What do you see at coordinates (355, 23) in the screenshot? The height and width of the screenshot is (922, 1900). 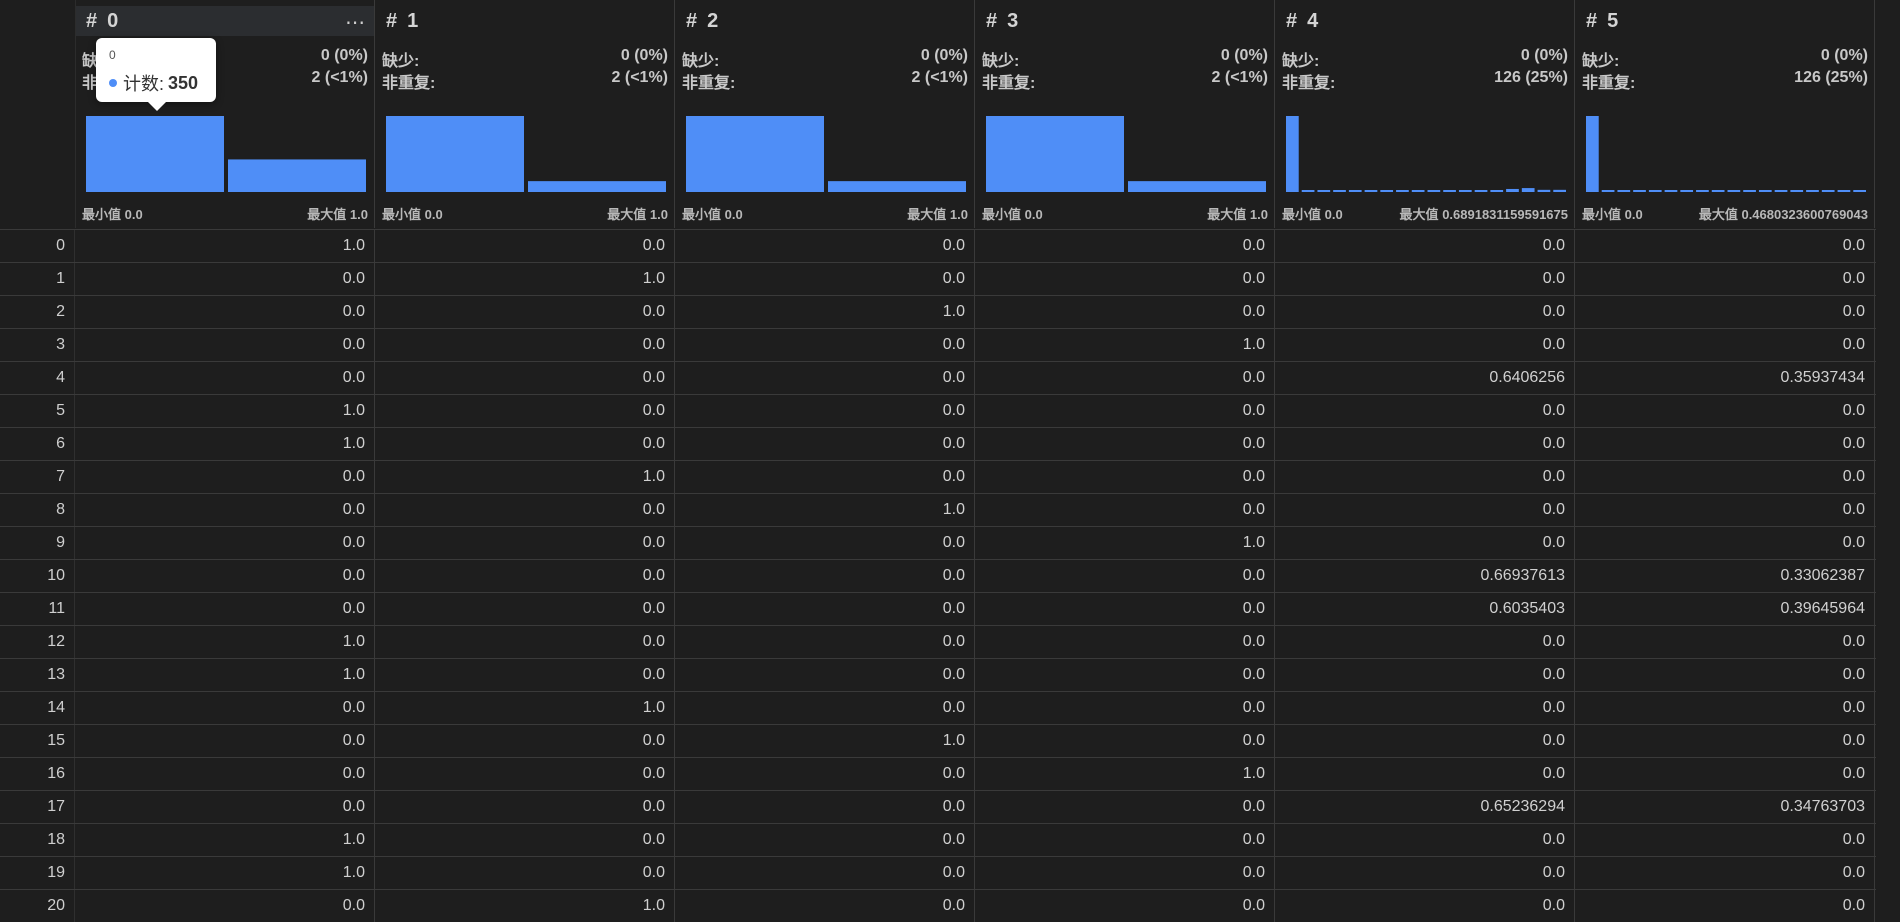 I see `more-options-icon: ⋯` at bounding box center [355, 23].